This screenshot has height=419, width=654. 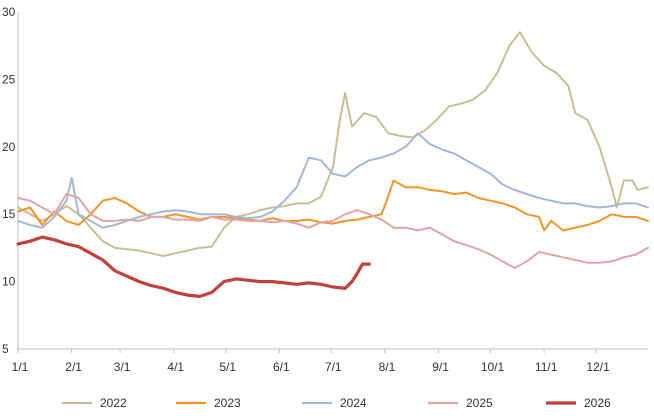 I want to click on x-tick-label: 3/1, so click(x=122, y=367).